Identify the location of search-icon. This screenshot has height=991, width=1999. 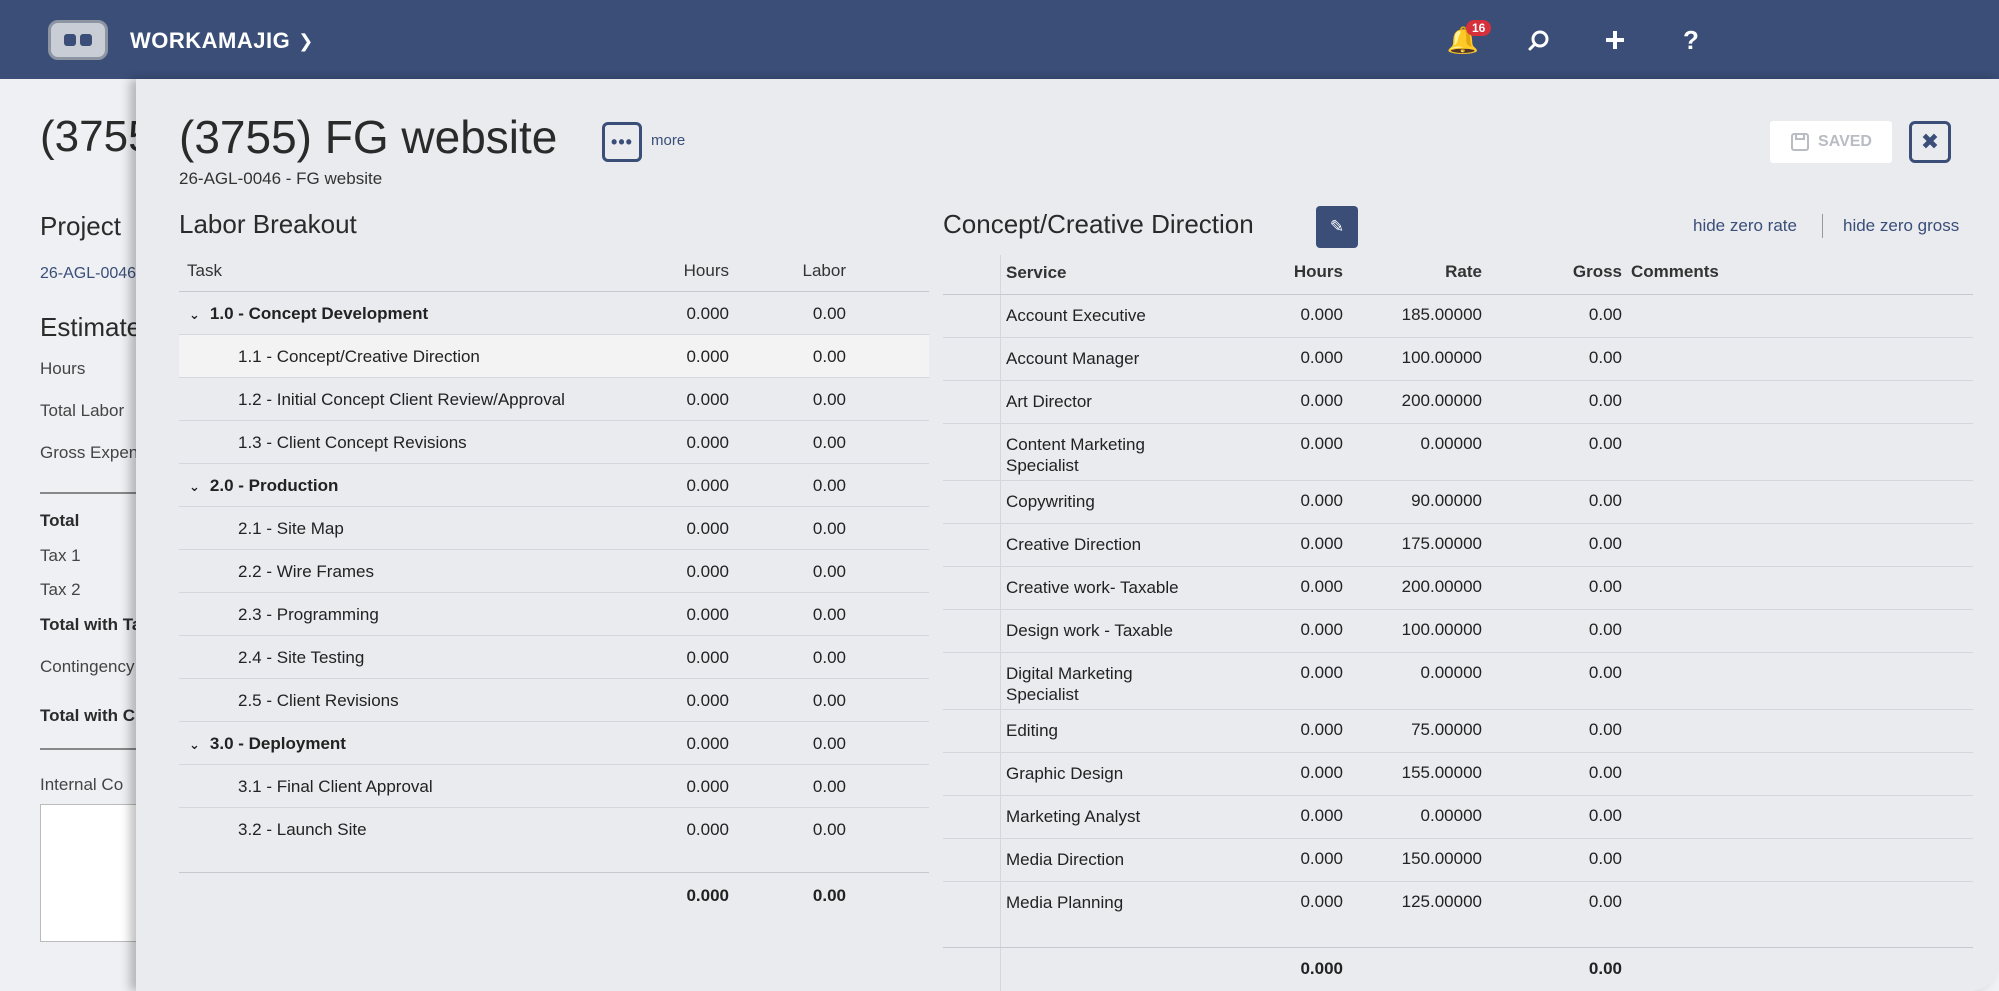
(1539, 40).